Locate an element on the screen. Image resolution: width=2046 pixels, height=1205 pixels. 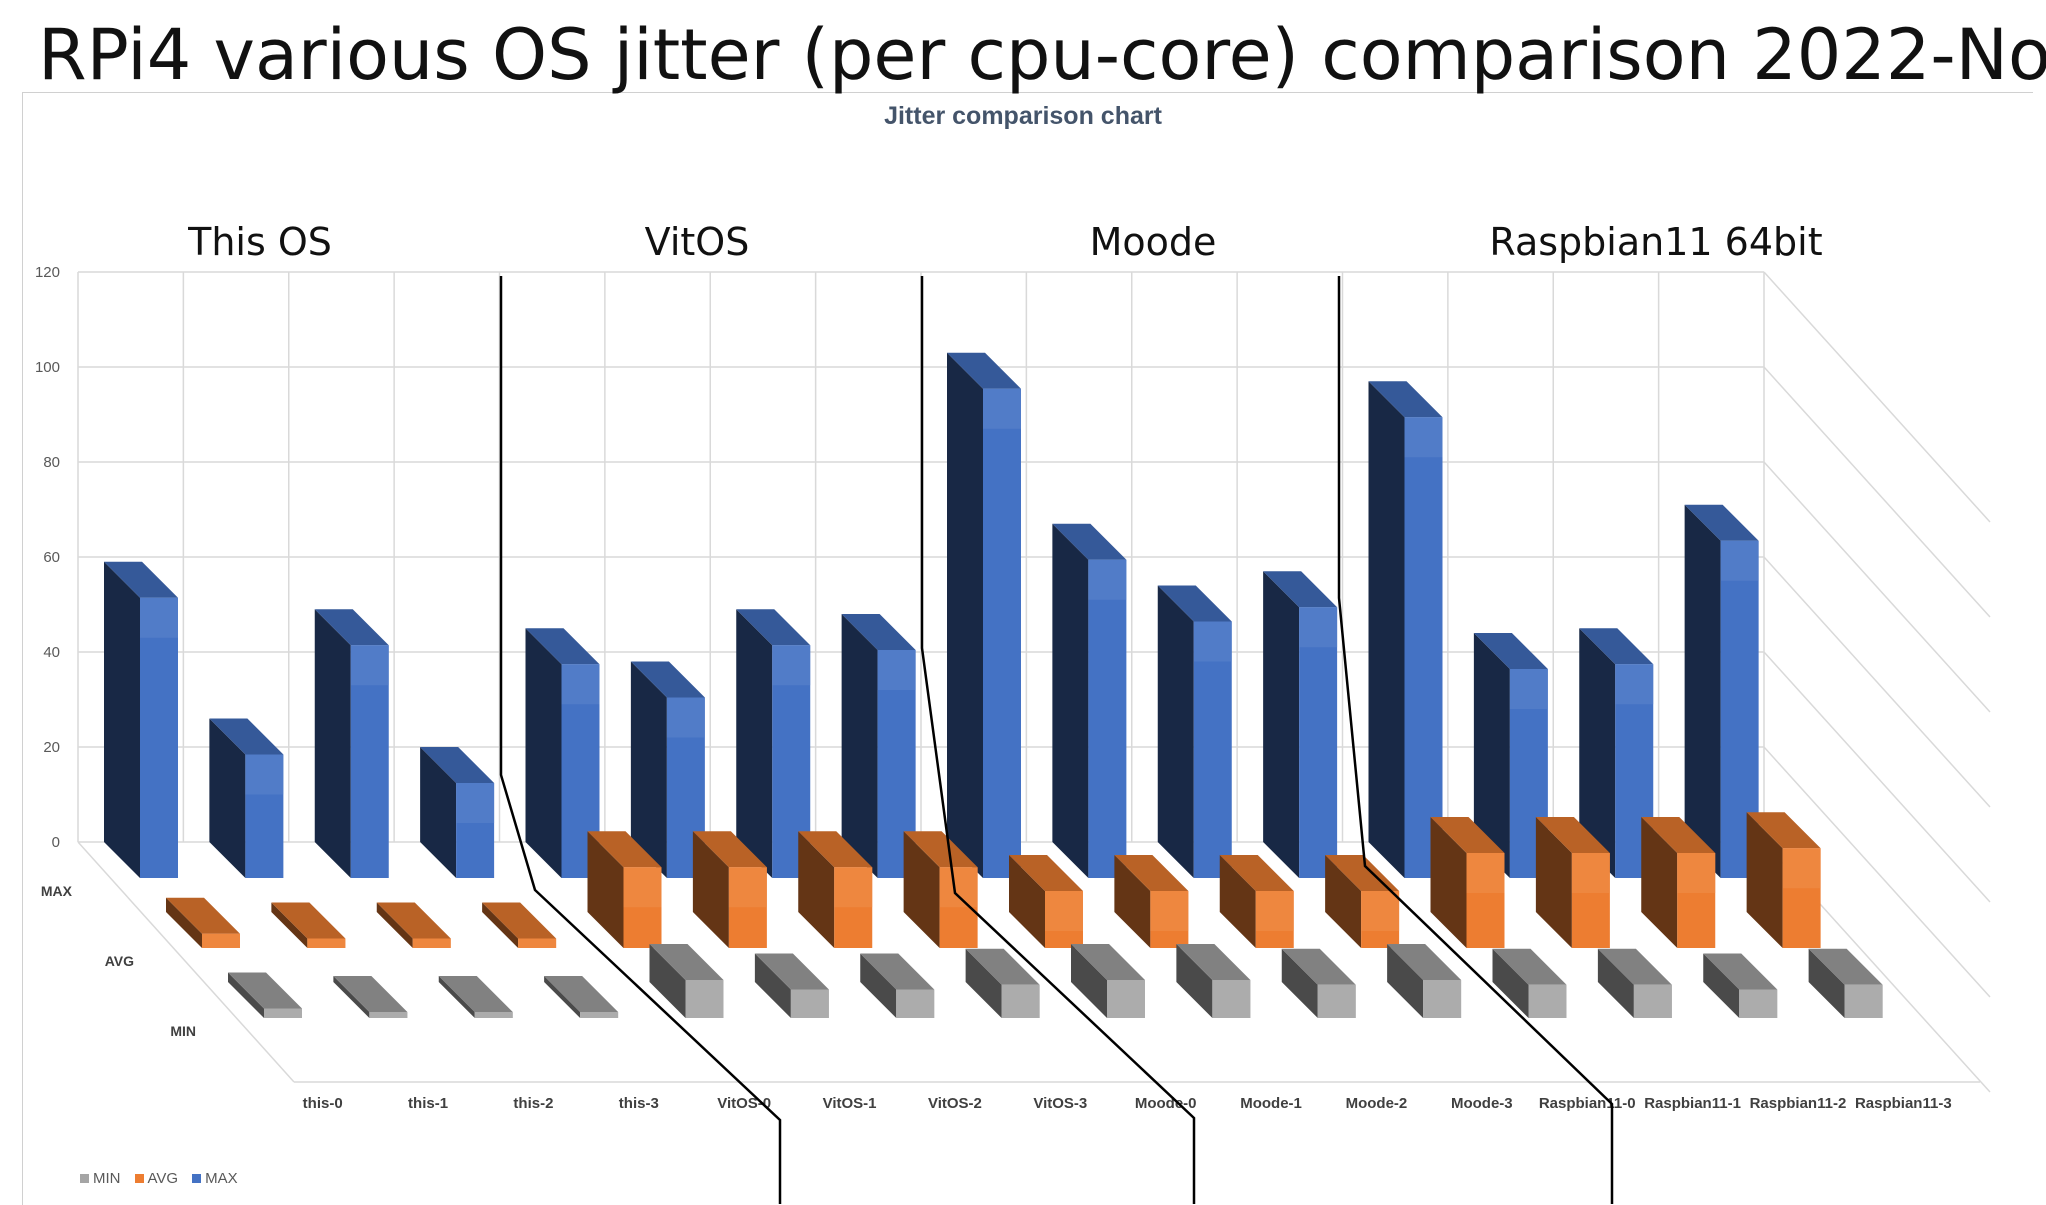
x-tick-label: Moode-1 is located at coordinates (1271, 1103).